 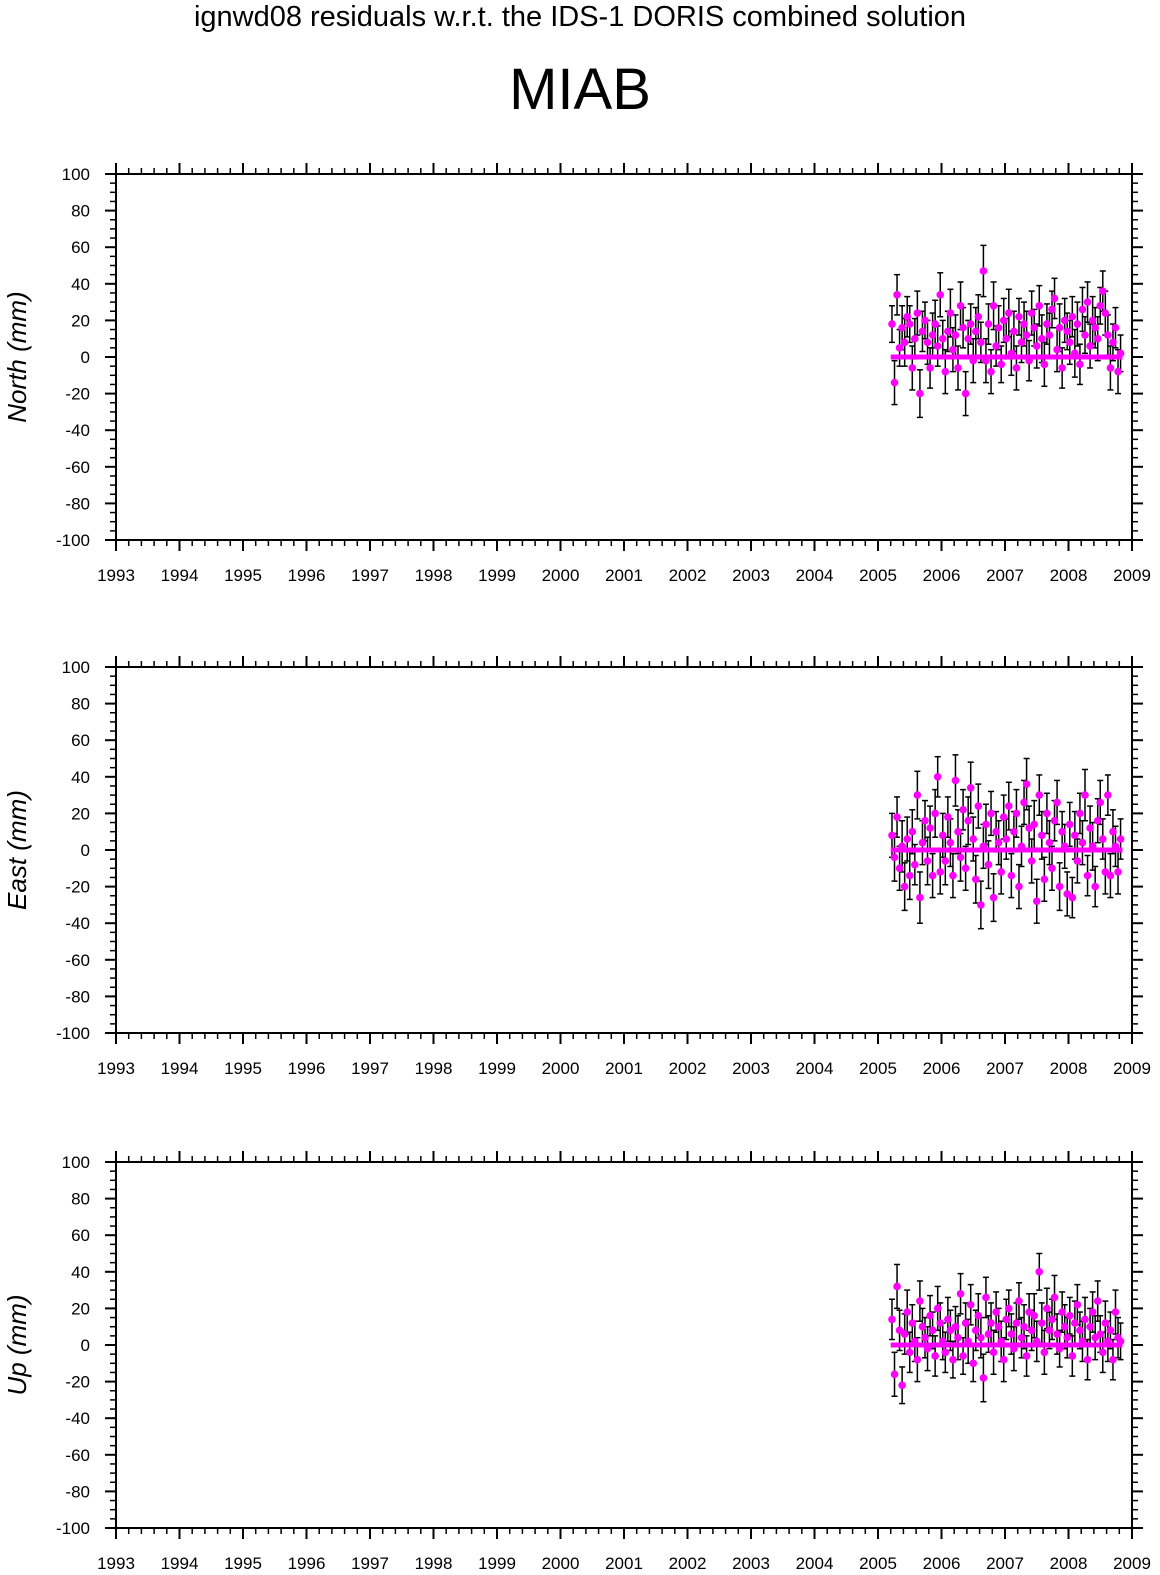 I want to click on x-tick-label: 2007, so click(x=1005, y=575).